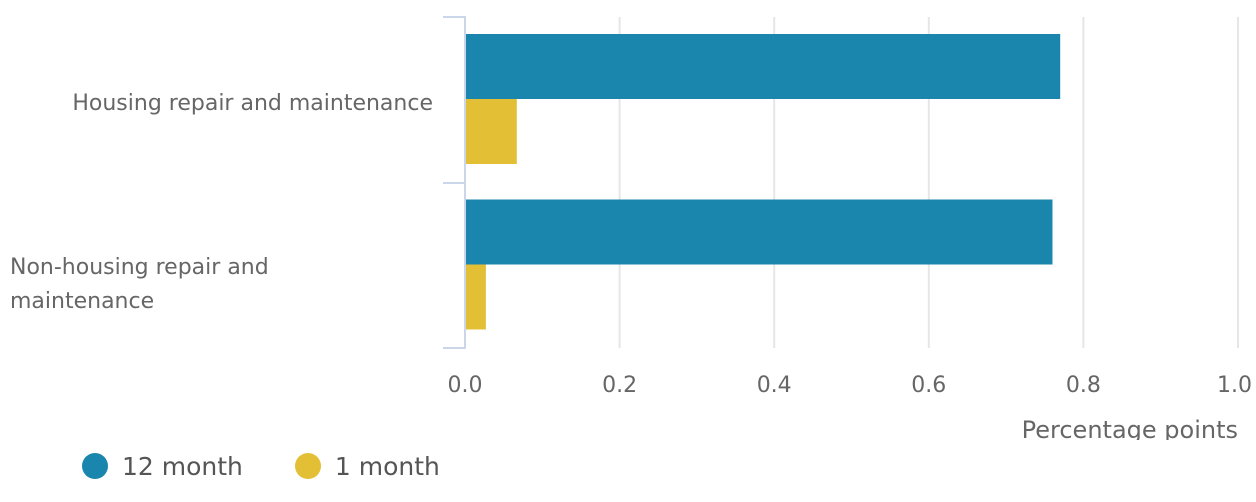  Describe the element at coordinates (139, 267) in the screenshot. I see `category-label-1: Non-housing repair and` at that location.